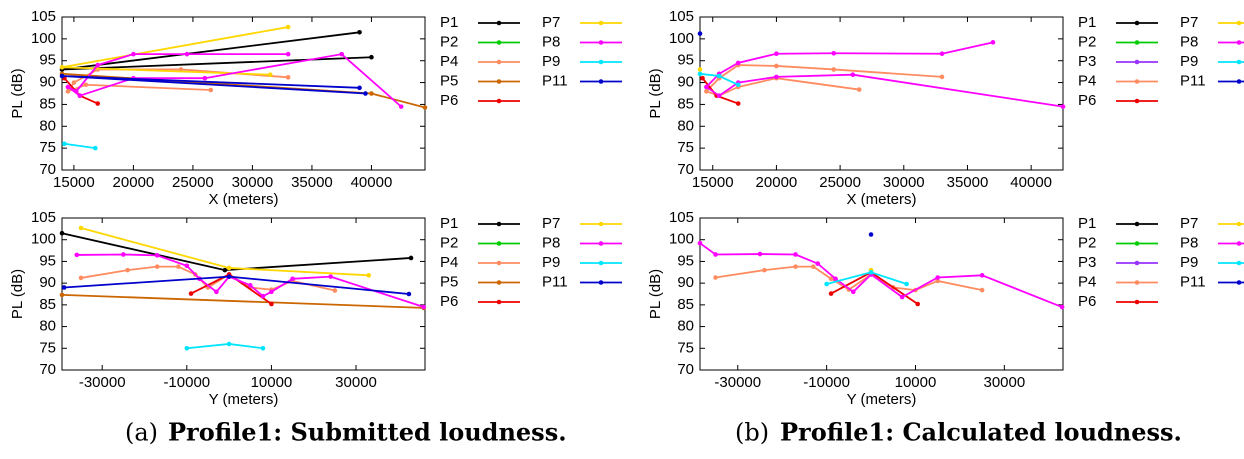  I want to click on caption-label: (a), so click(141, 433).